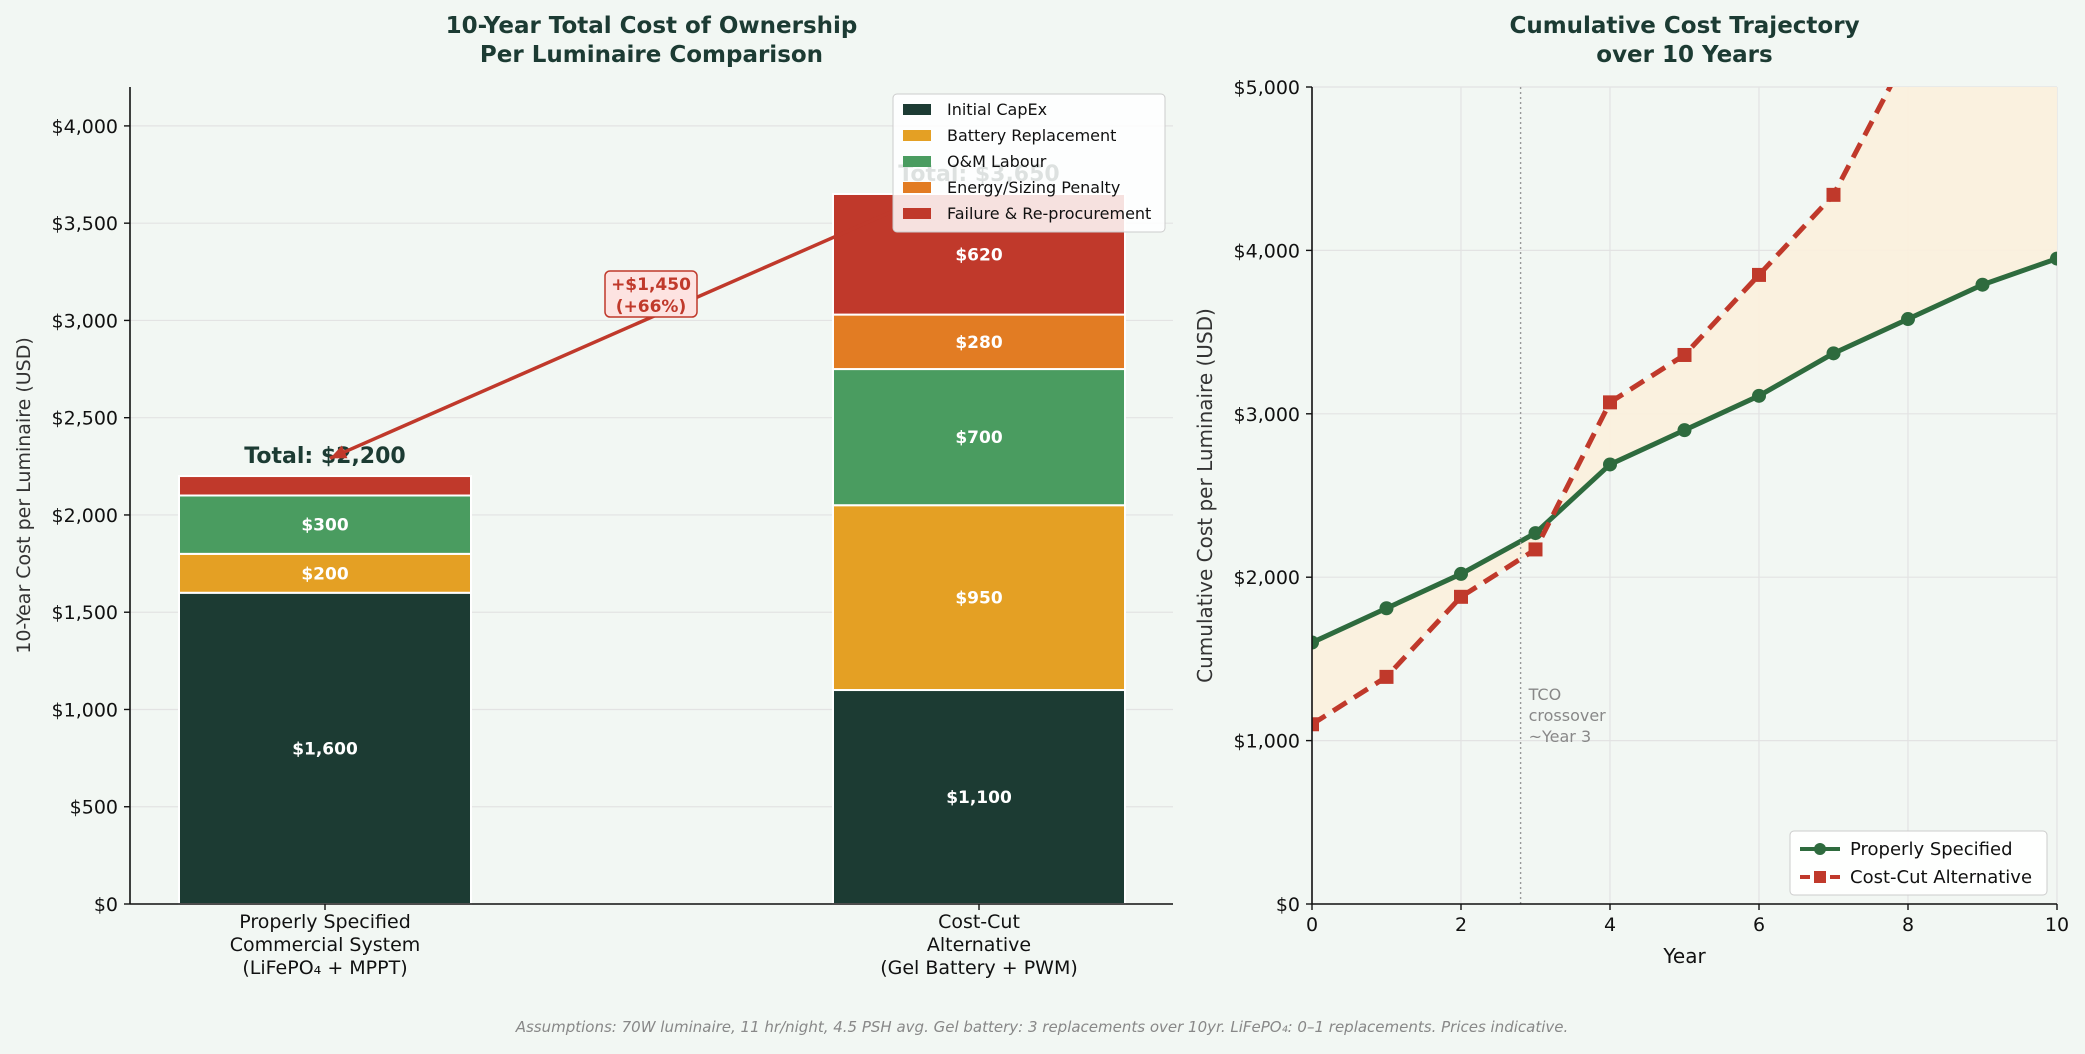 The width and height of the screenshot is (2085, 1054). What do you see at coordinates (94, 808) in the screenshot?
I see `y-tick-label: $500` at bounding box center [94, 808].